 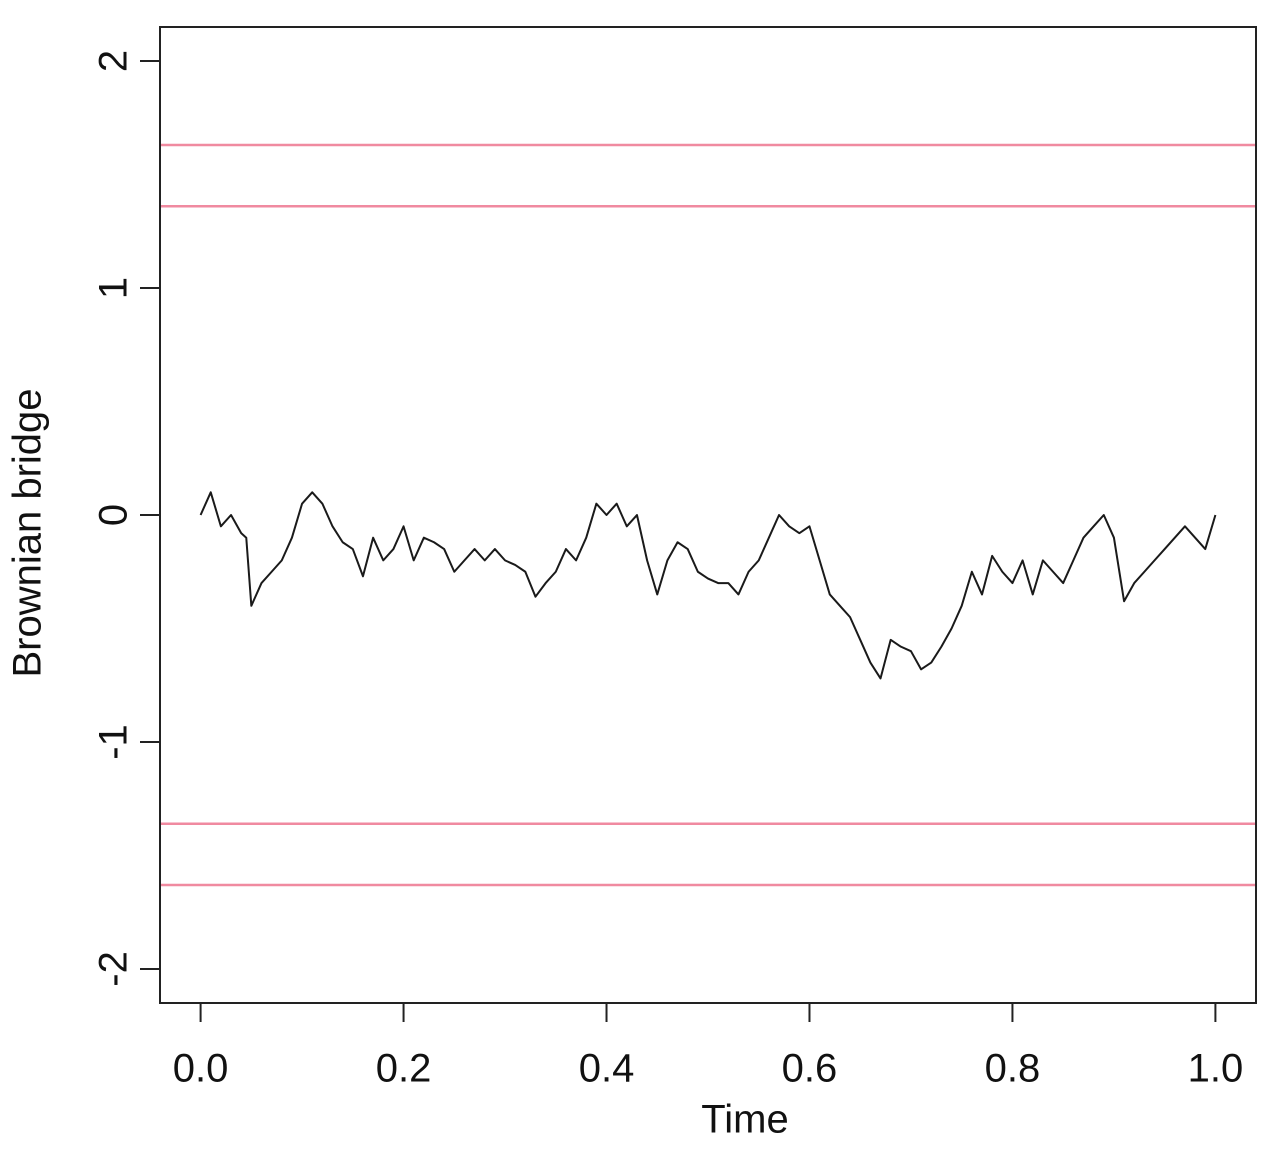 What do you see at coordinates (607, 1069) in the screenshot?
I see `x-tick-label: 0.4` at bounding box center [607, 1069].